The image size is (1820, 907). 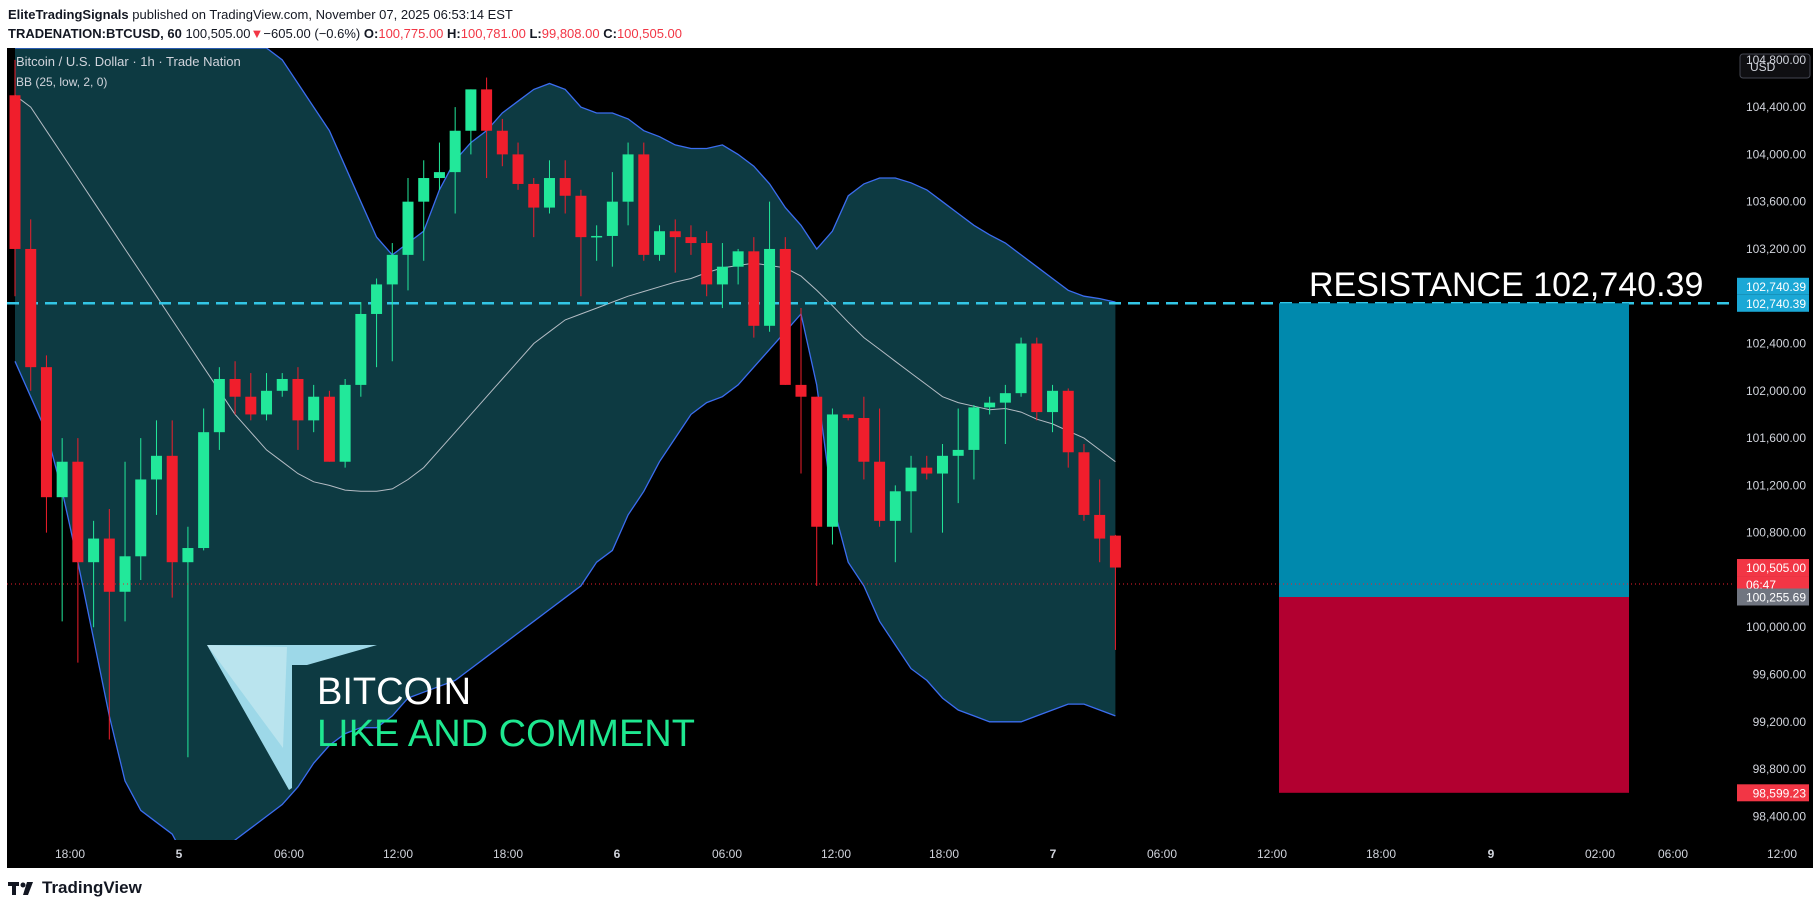 What do you see at coordinates (1776, 438) in the screenshot?
I see `y-tick-label: 101,600.00` at bounding box center [1776, 438].